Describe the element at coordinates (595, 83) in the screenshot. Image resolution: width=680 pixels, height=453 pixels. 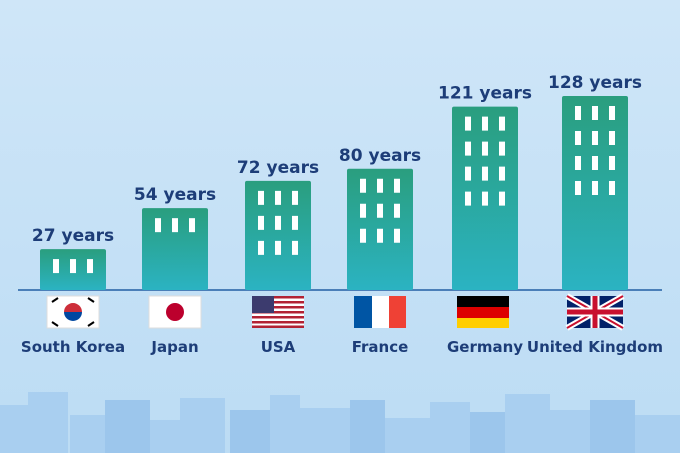
I see `value-label: 128 years` at that location.